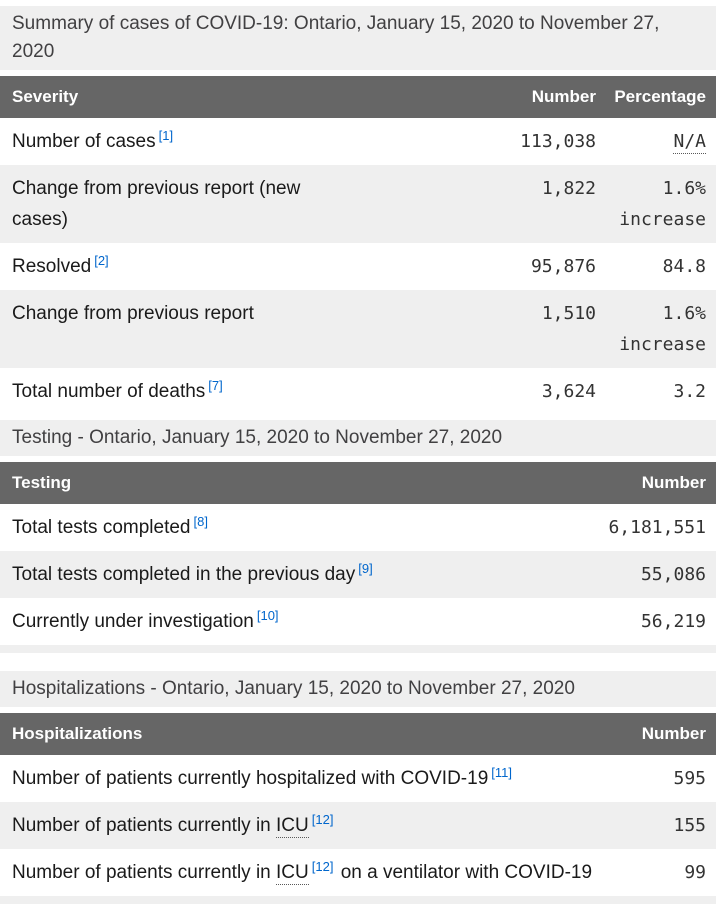 This screenshot has height=904, width=716. I want to click on label-text: Total number of deaths, so click(109, 391).